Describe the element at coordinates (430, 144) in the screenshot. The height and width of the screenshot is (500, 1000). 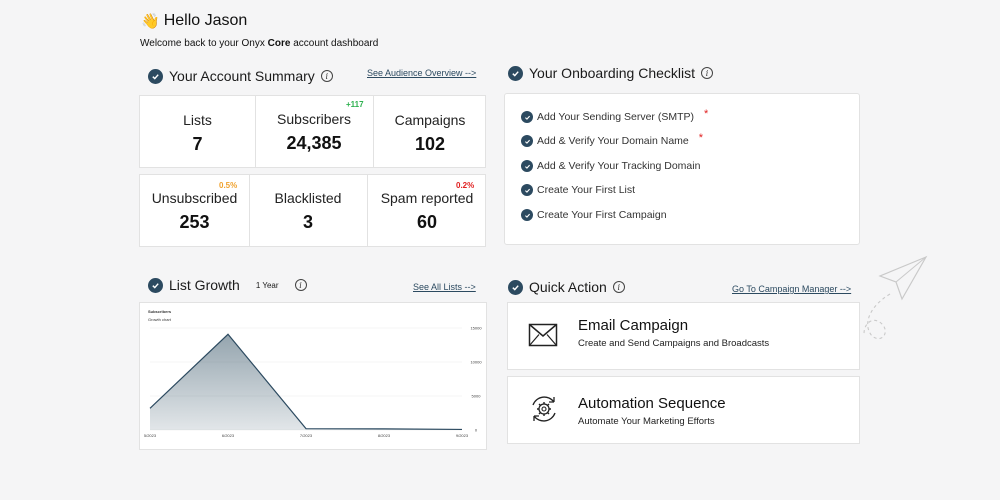
I see `stat-value: 102` at that location.